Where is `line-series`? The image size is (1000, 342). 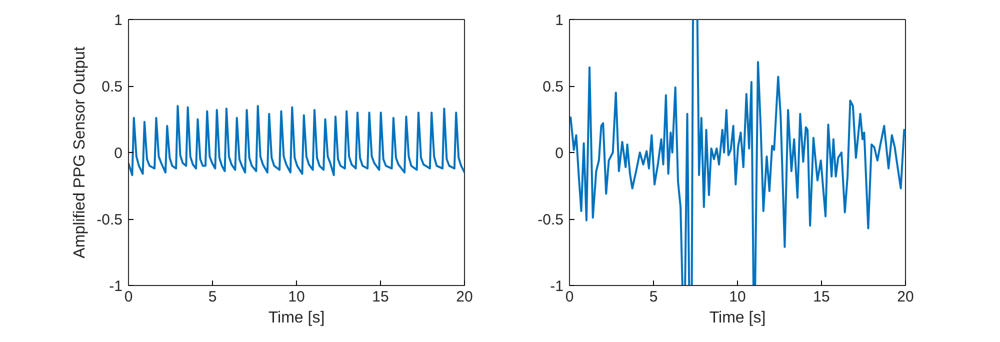 line-series is located at coordinates (296, 140).